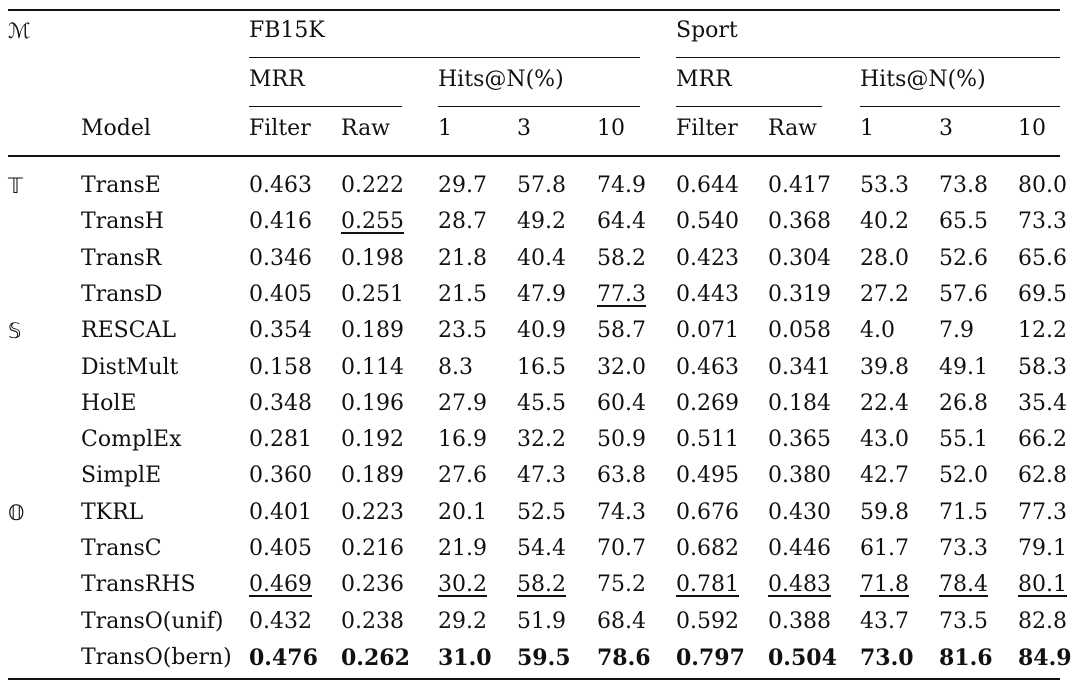 Image resolution: width=1080 pixels, height=690 pixels. What do you see at coordinates (923, 79) in the screenshot?
I see `sport-hits-header: Hits@N(%)` at bounding box center [923, 79].